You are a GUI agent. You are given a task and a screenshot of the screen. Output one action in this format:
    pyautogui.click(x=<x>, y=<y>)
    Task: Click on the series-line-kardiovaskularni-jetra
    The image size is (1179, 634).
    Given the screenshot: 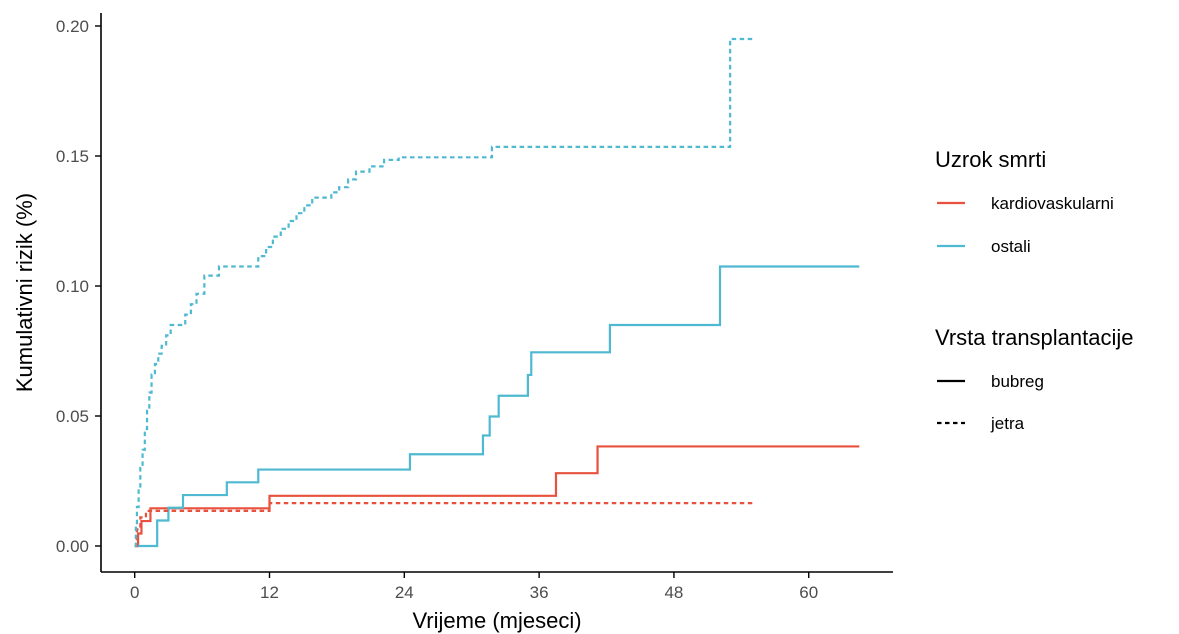 What is the action you would take?
    pyautogui.click(x=443, y=525)
    